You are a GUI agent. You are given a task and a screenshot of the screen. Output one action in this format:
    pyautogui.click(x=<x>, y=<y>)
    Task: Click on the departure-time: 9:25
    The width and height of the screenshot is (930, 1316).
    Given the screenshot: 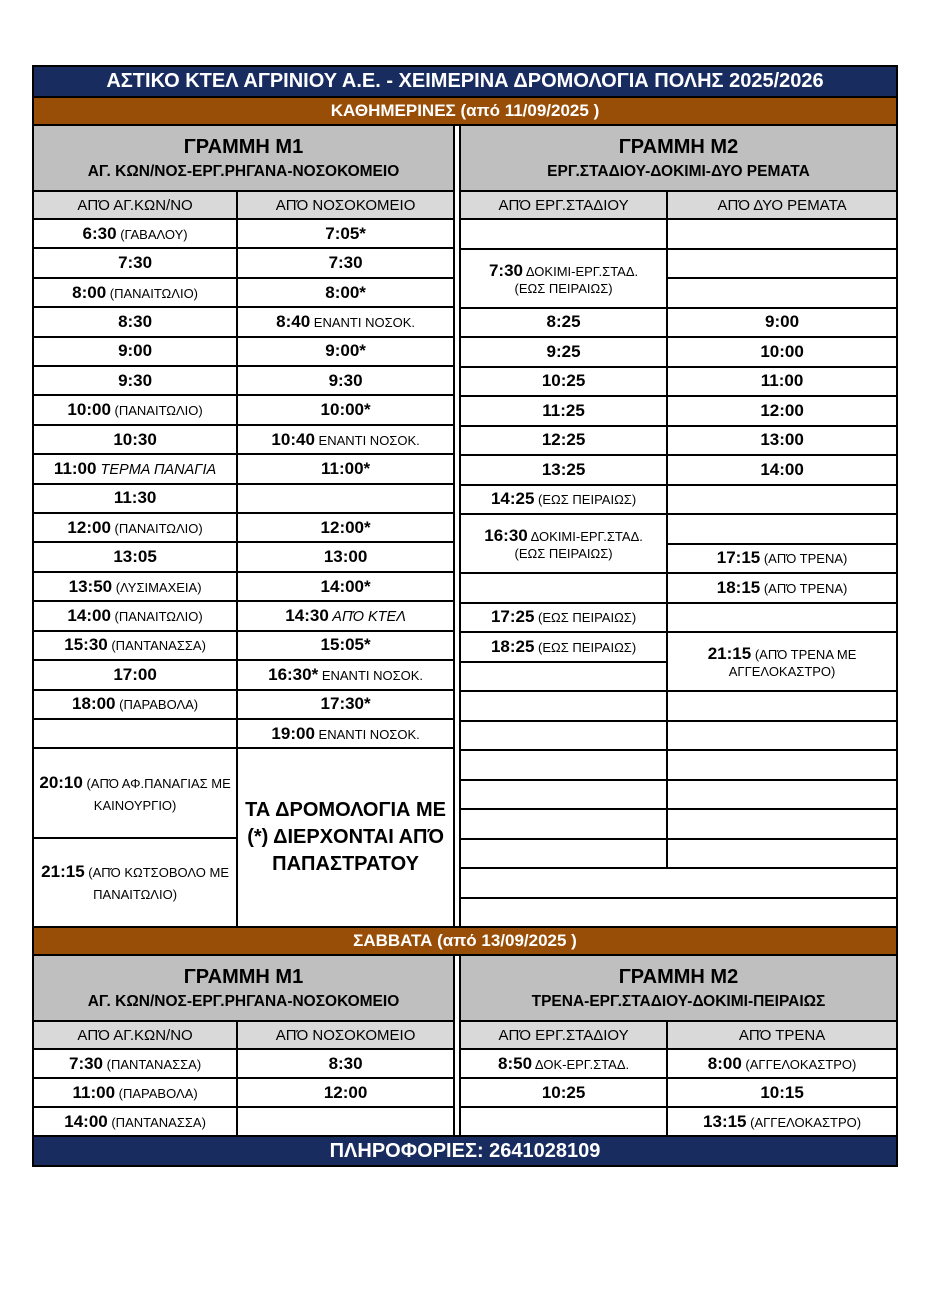 What is the action you would take?
    pyautogui.click(x=563, y=351)
    